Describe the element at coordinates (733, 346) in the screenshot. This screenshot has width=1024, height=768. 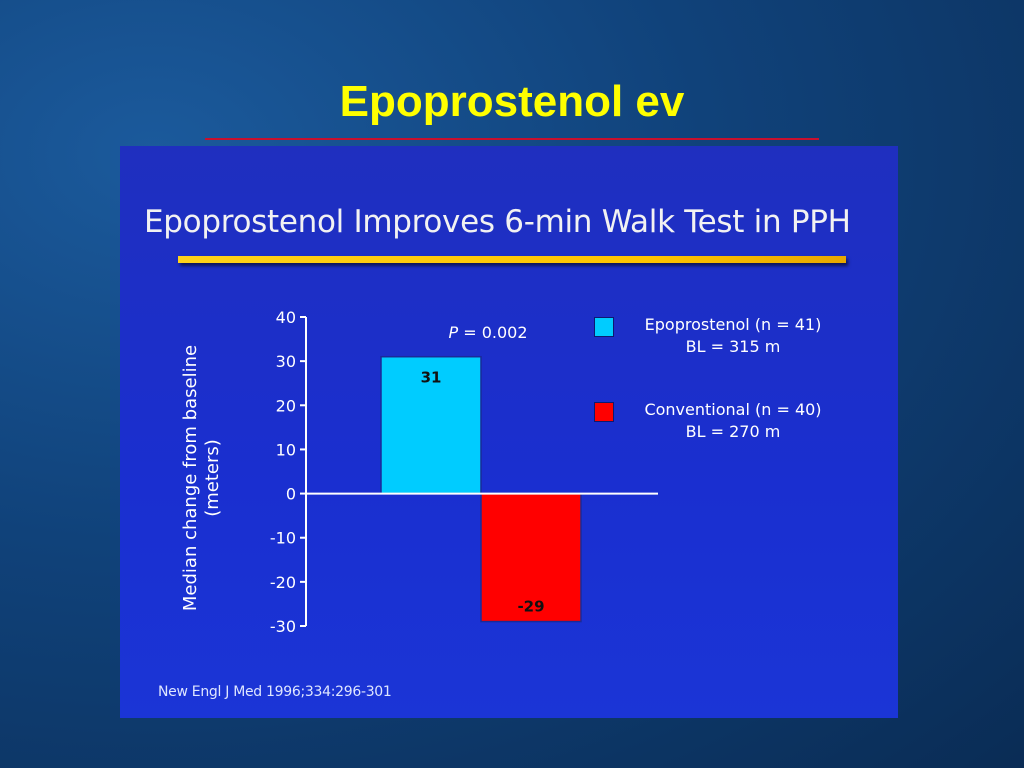
I see `legend-epoprostenol-baseline: BL = 315 m` at that location.